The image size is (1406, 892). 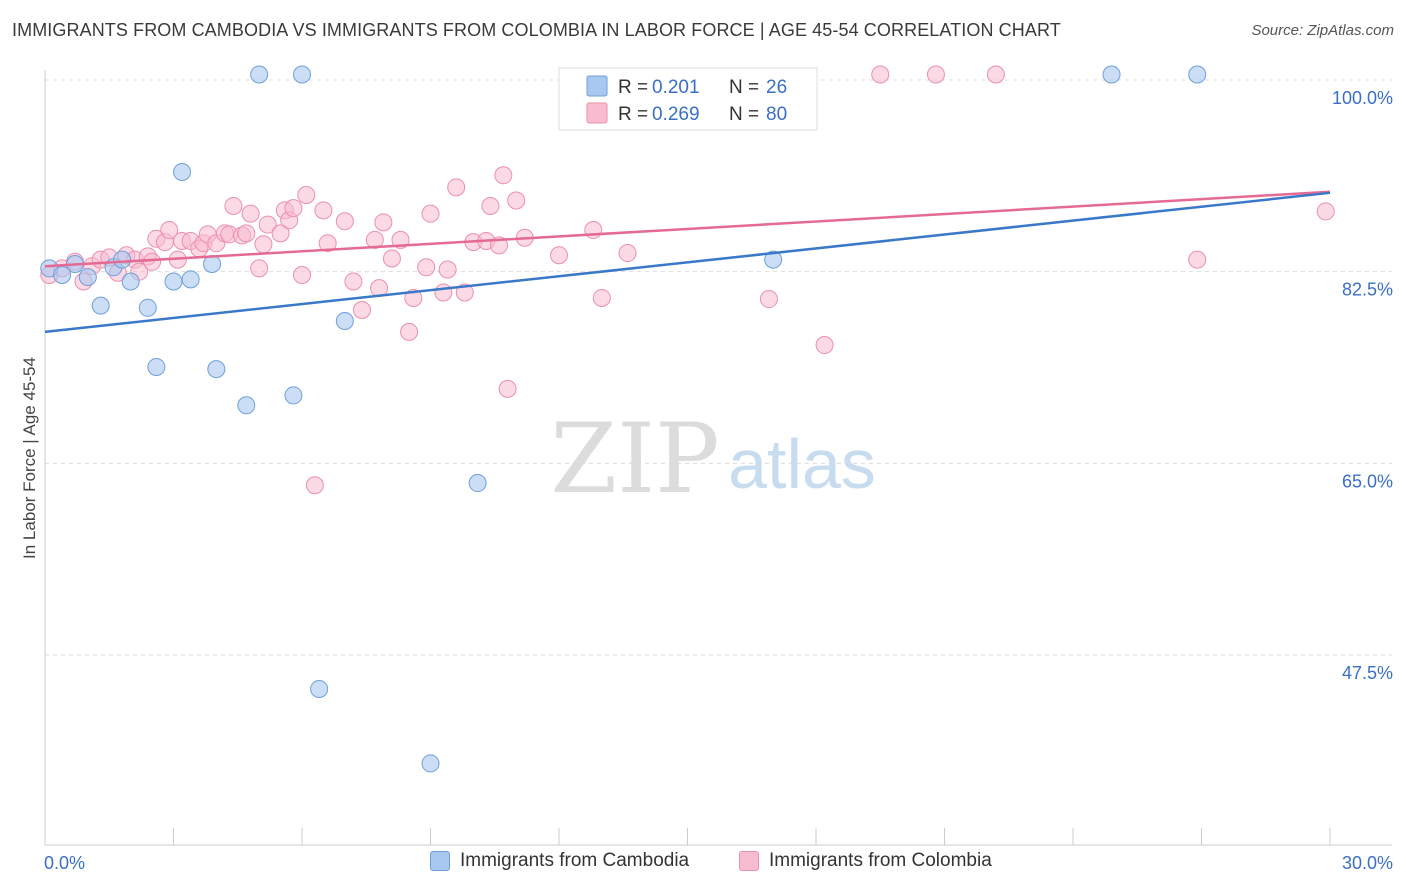 I want to click on legend-label-colombia: Immigrants from Colombia, so click(x=880, y=860).